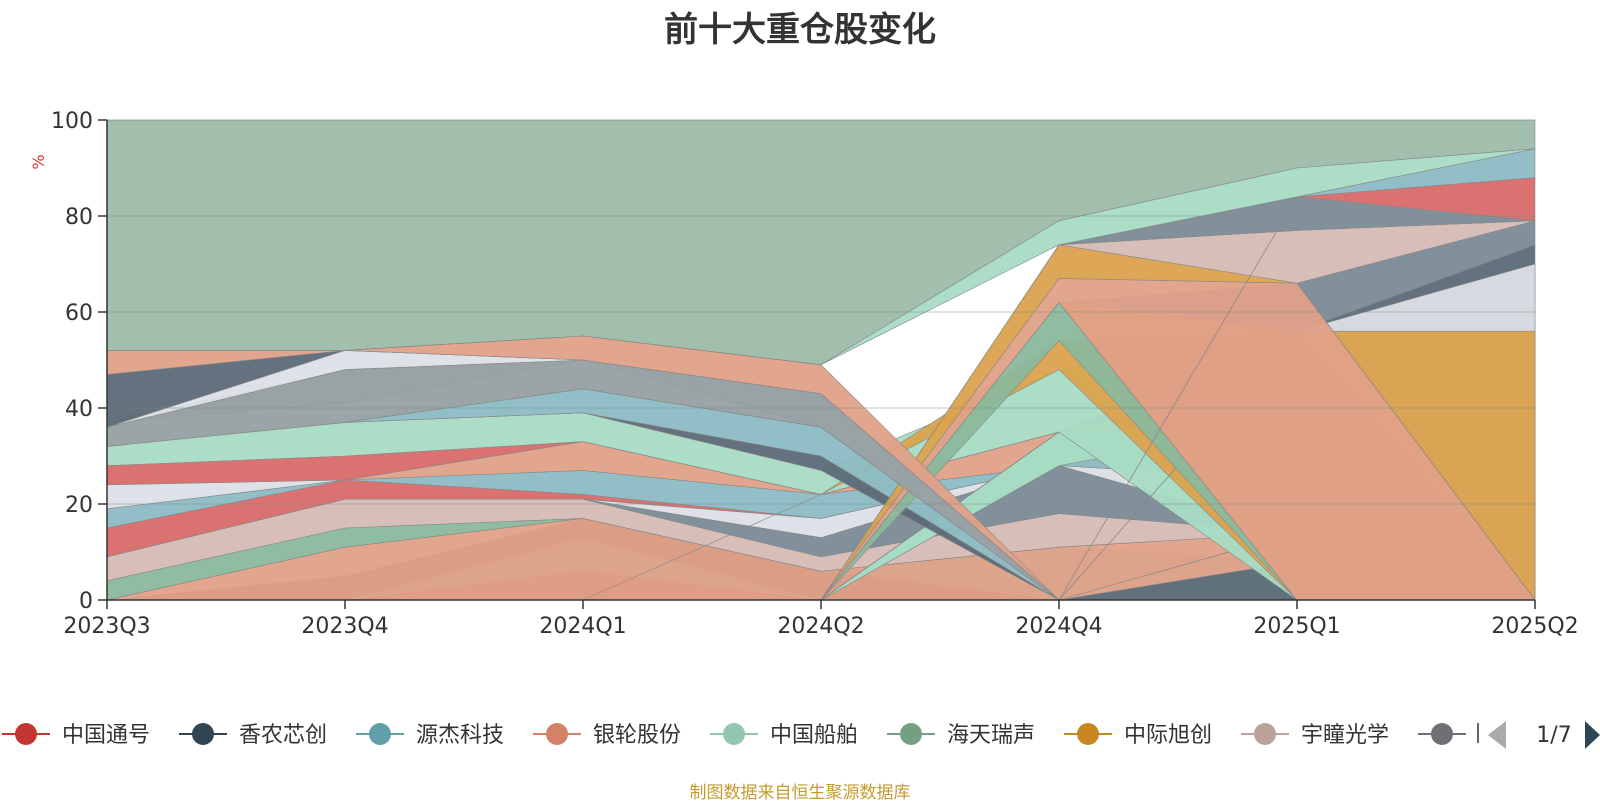 Image resolution: width=1600 pixels, height=803 pixels. What do you see at coordinates (1168, 735) in the screenshot?
I see `legend-label-6: 中际旭创` at bounding box center [1168, 735].